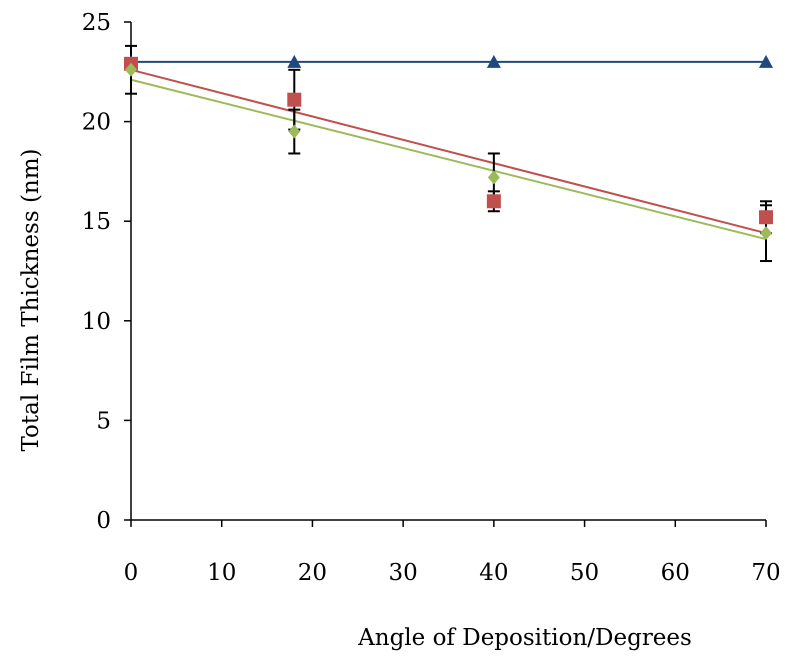 This screenshot has height=659, width=786. I want to click on x-axis-title: Angle of Deposition/Degrees, so click(524, 638).